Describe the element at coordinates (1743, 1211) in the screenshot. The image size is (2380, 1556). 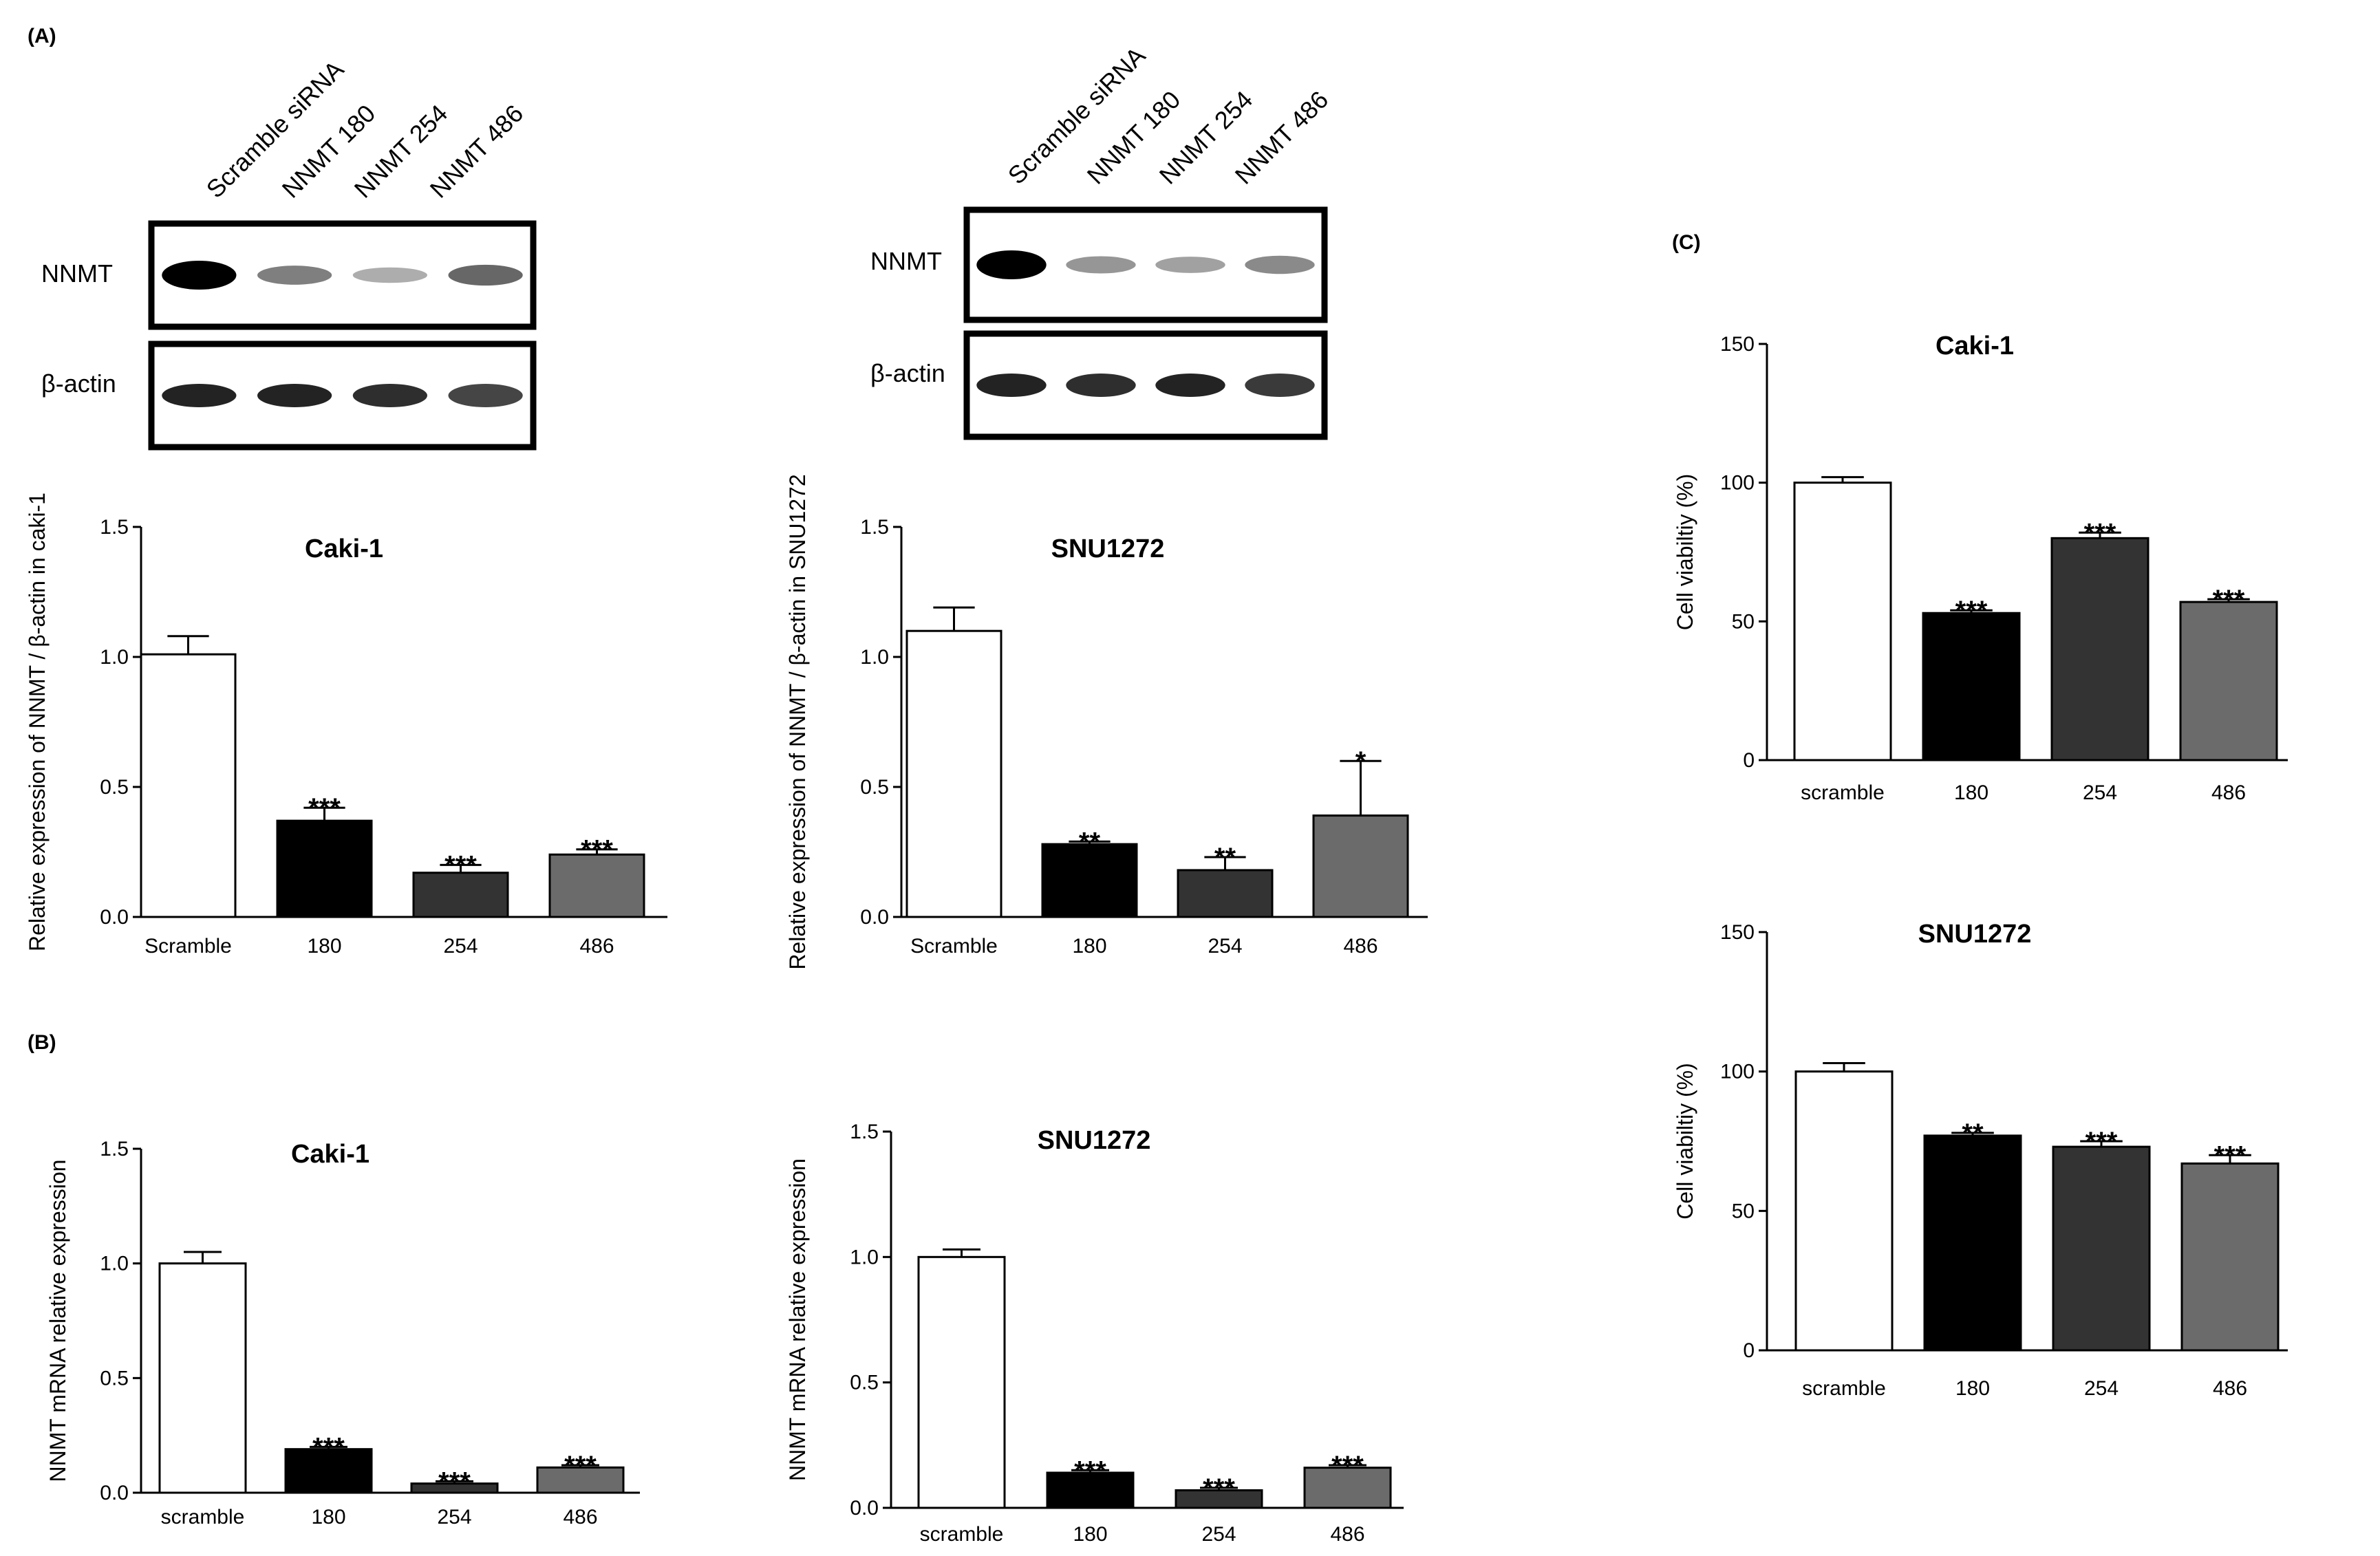
I see `y-tick-label: 50` at that location.